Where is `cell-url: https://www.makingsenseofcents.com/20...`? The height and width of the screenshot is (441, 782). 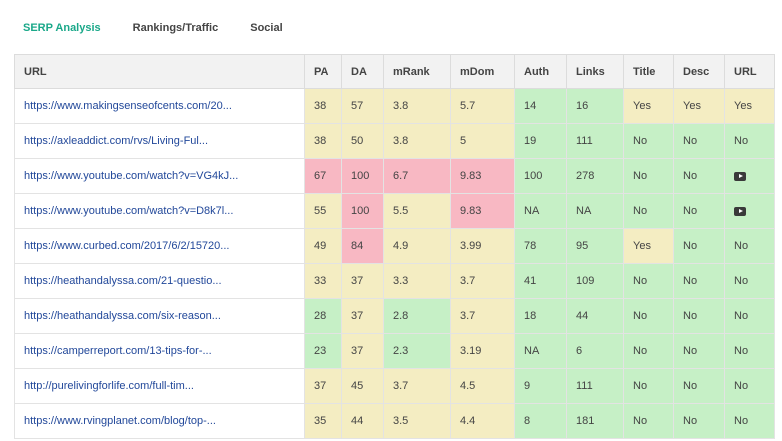 cell-url: https://www.makingsenseofcents.com/20... is located at coordinates (159, 106).